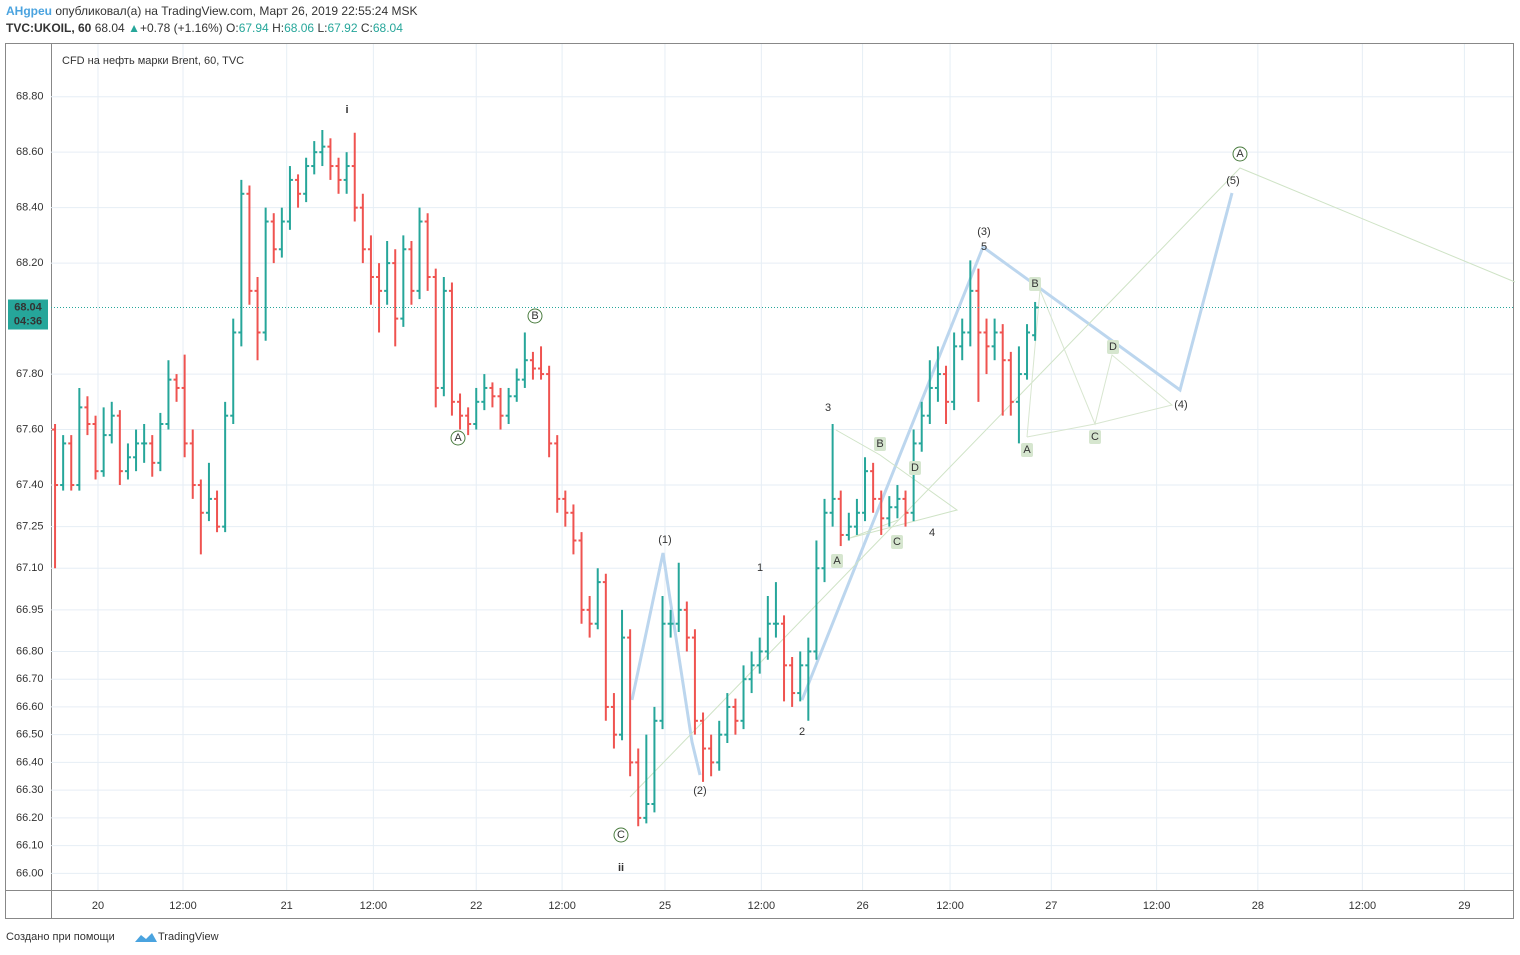 The width and height of the screenshot is (1520, 955). Describe the element at coordinates (476, 906) in the screenshot. I see `x-tick-label: 22` at that location.